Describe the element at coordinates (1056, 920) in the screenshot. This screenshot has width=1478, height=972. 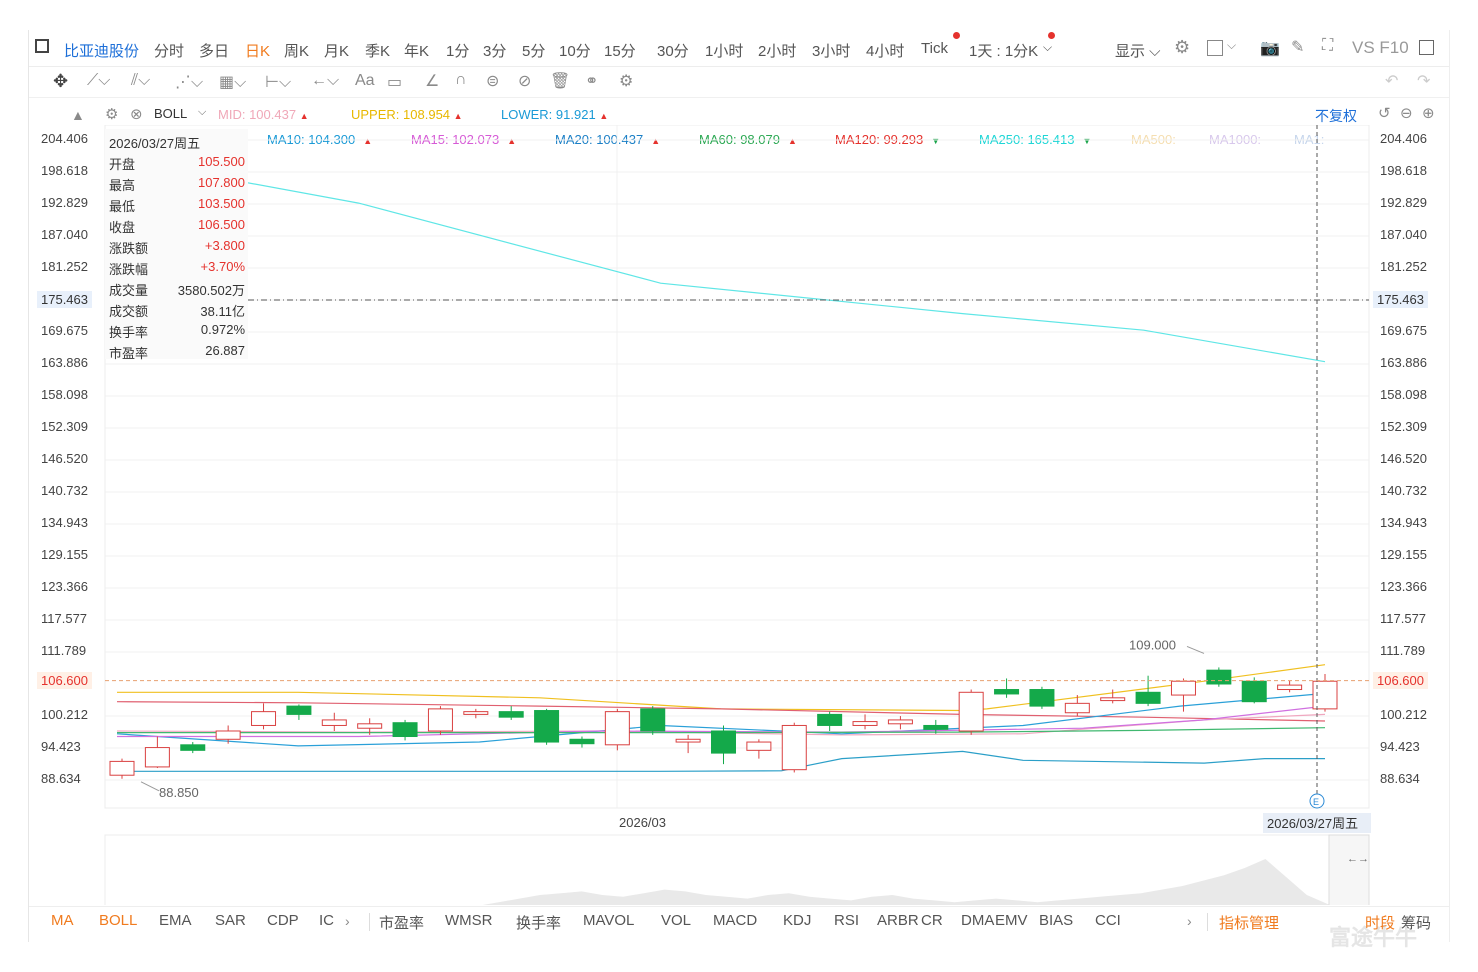
I see `indicator-tab: BIAS` at that location.